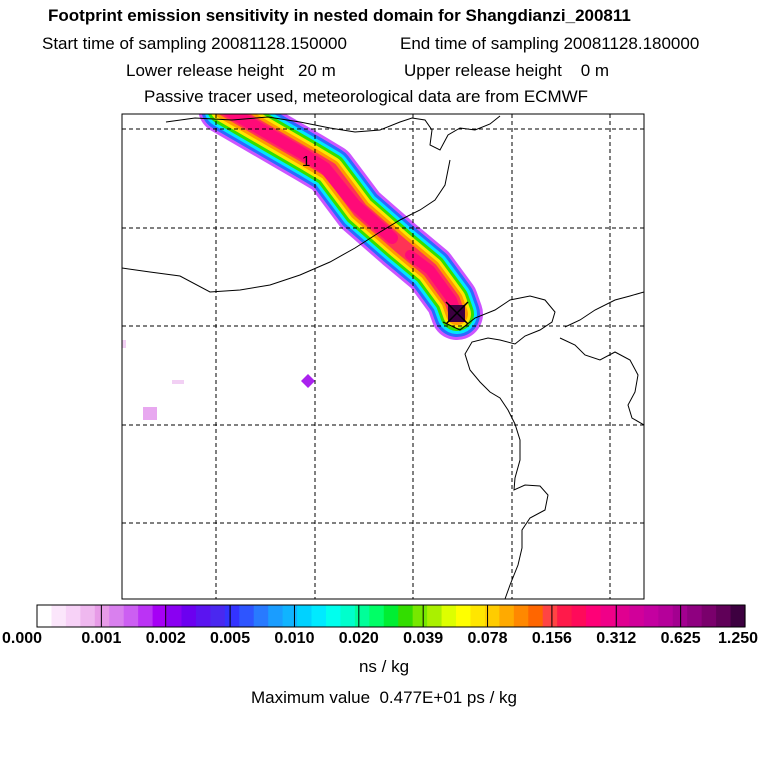 The height and width of the screenshot is (768, 768). Describe the element at coordinates (384, 666) in the screenshot. I see `colorbar-unit: ns / kg` at that location.